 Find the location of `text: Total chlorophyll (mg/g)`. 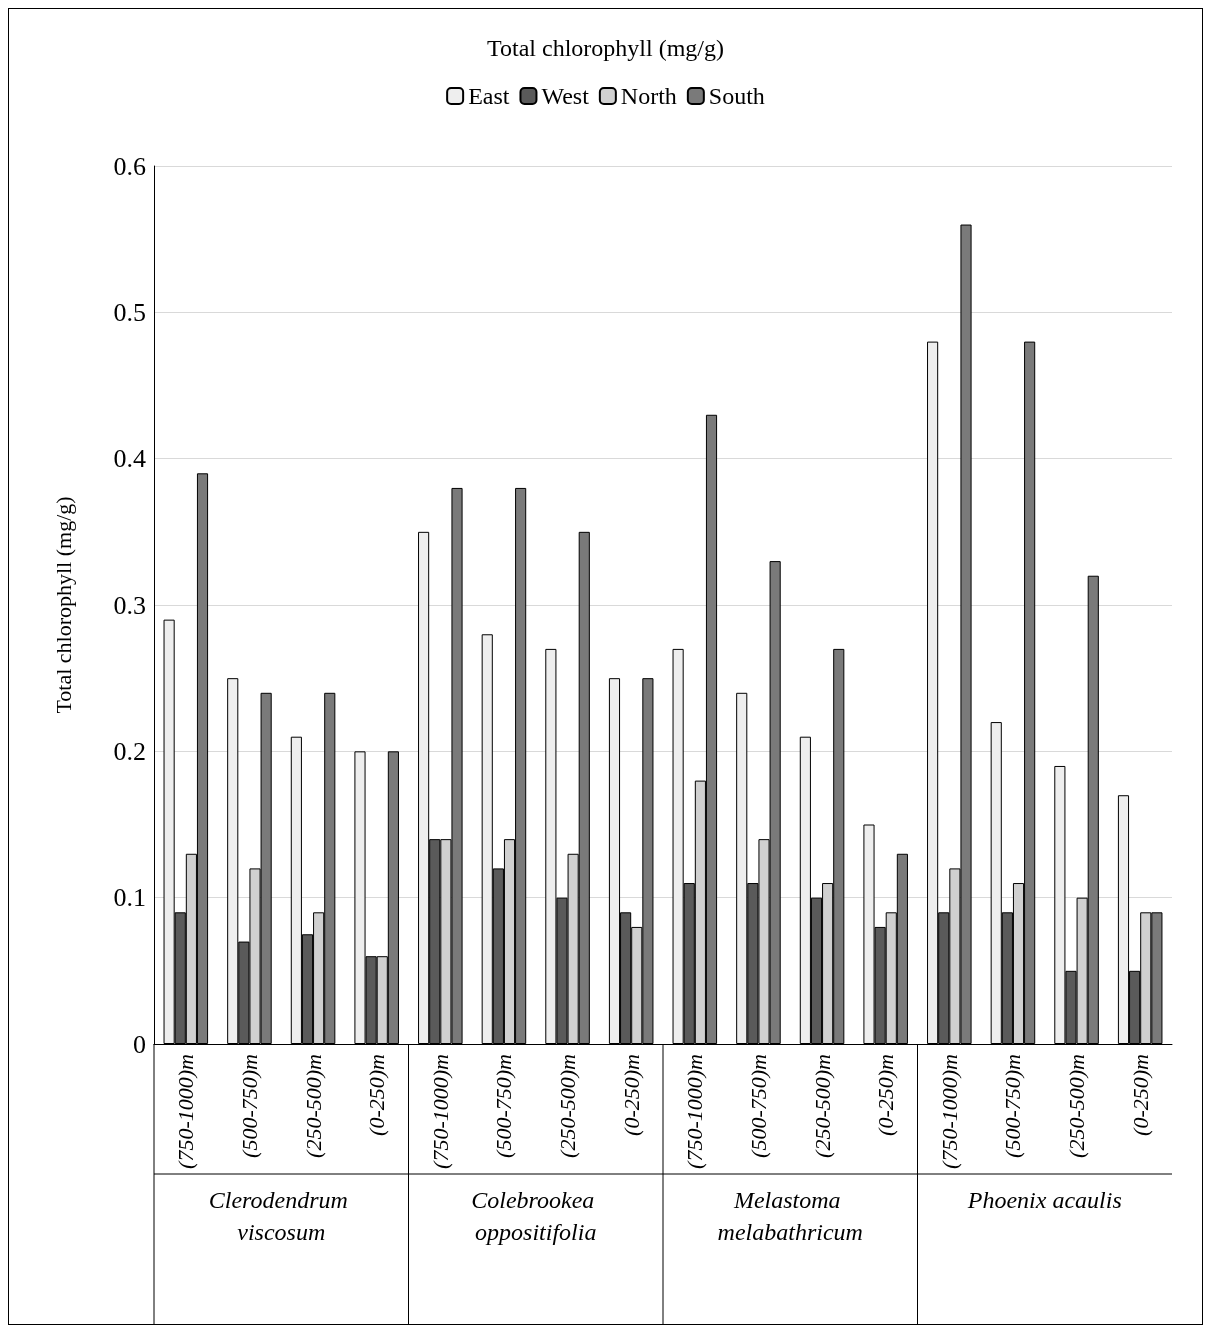

text: Total chlorophyll (mg/g) is located at coordinates (63, 605).